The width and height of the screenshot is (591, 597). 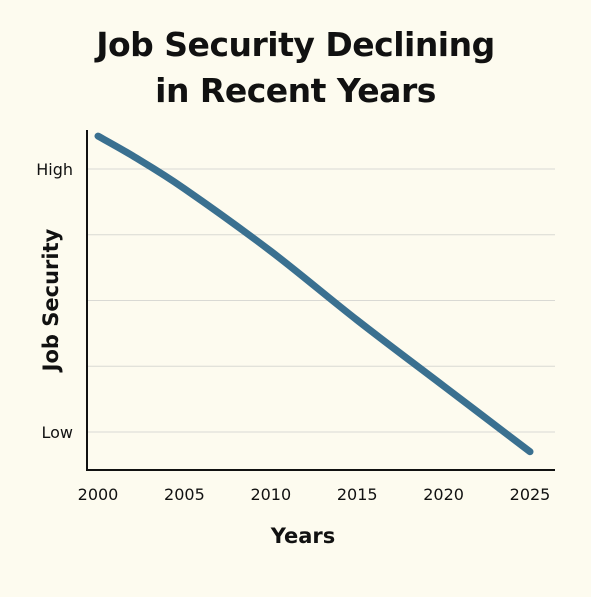 What do you see at coordinates (295, 90) in the screenshot?
I see `chart-title-line-2: in Recent Years` at bounding box center [295, 90].